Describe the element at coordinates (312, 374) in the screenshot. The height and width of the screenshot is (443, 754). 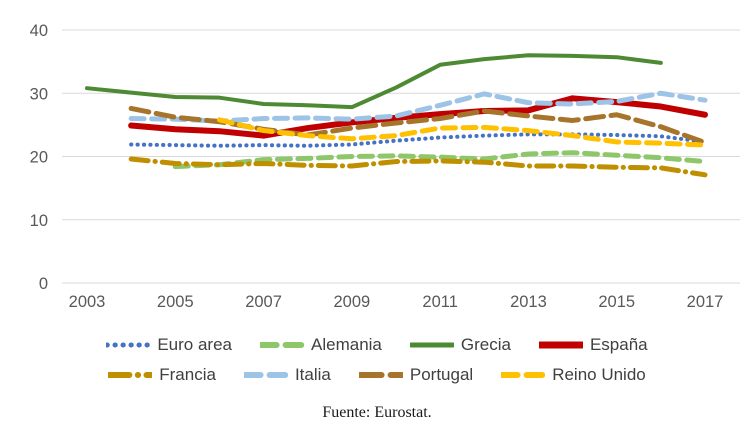
I see `legend-label: Italia` at that location.